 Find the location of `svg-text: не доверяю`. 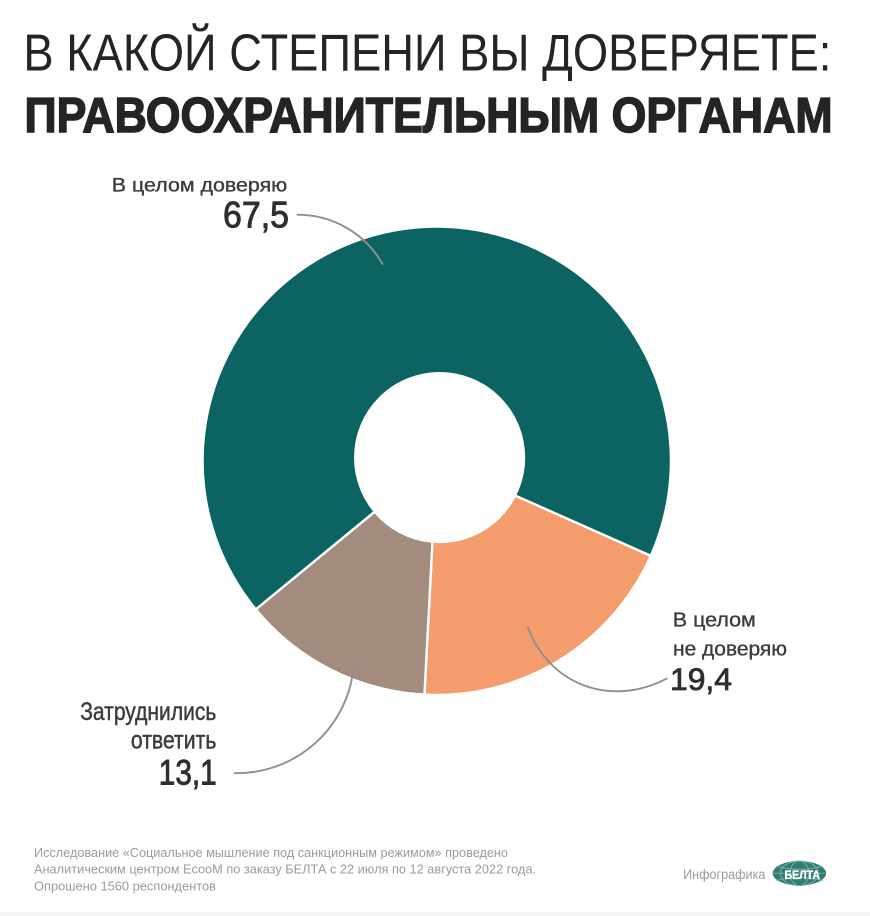

svg-text: не доверяю is located at coordinates (730, 650).